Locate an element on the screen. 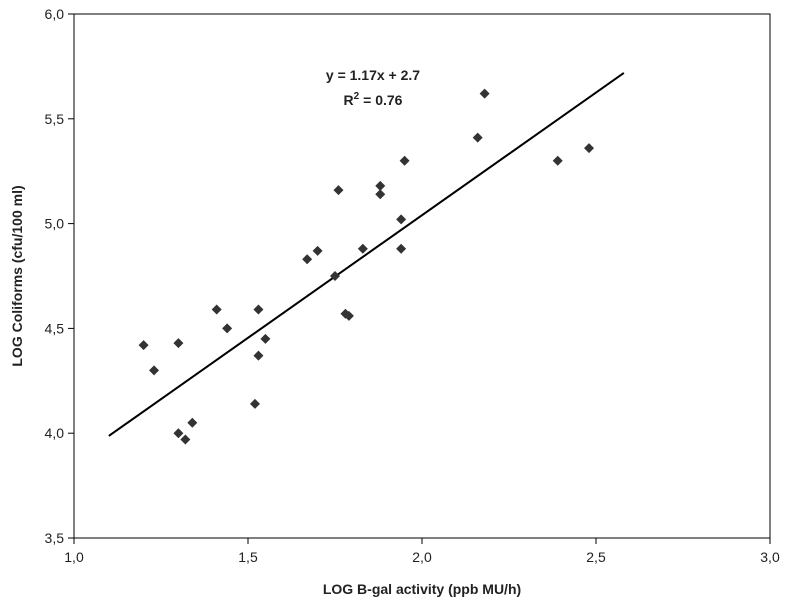  x-tick-label: 3,0 is located at coordinates (770, 557).